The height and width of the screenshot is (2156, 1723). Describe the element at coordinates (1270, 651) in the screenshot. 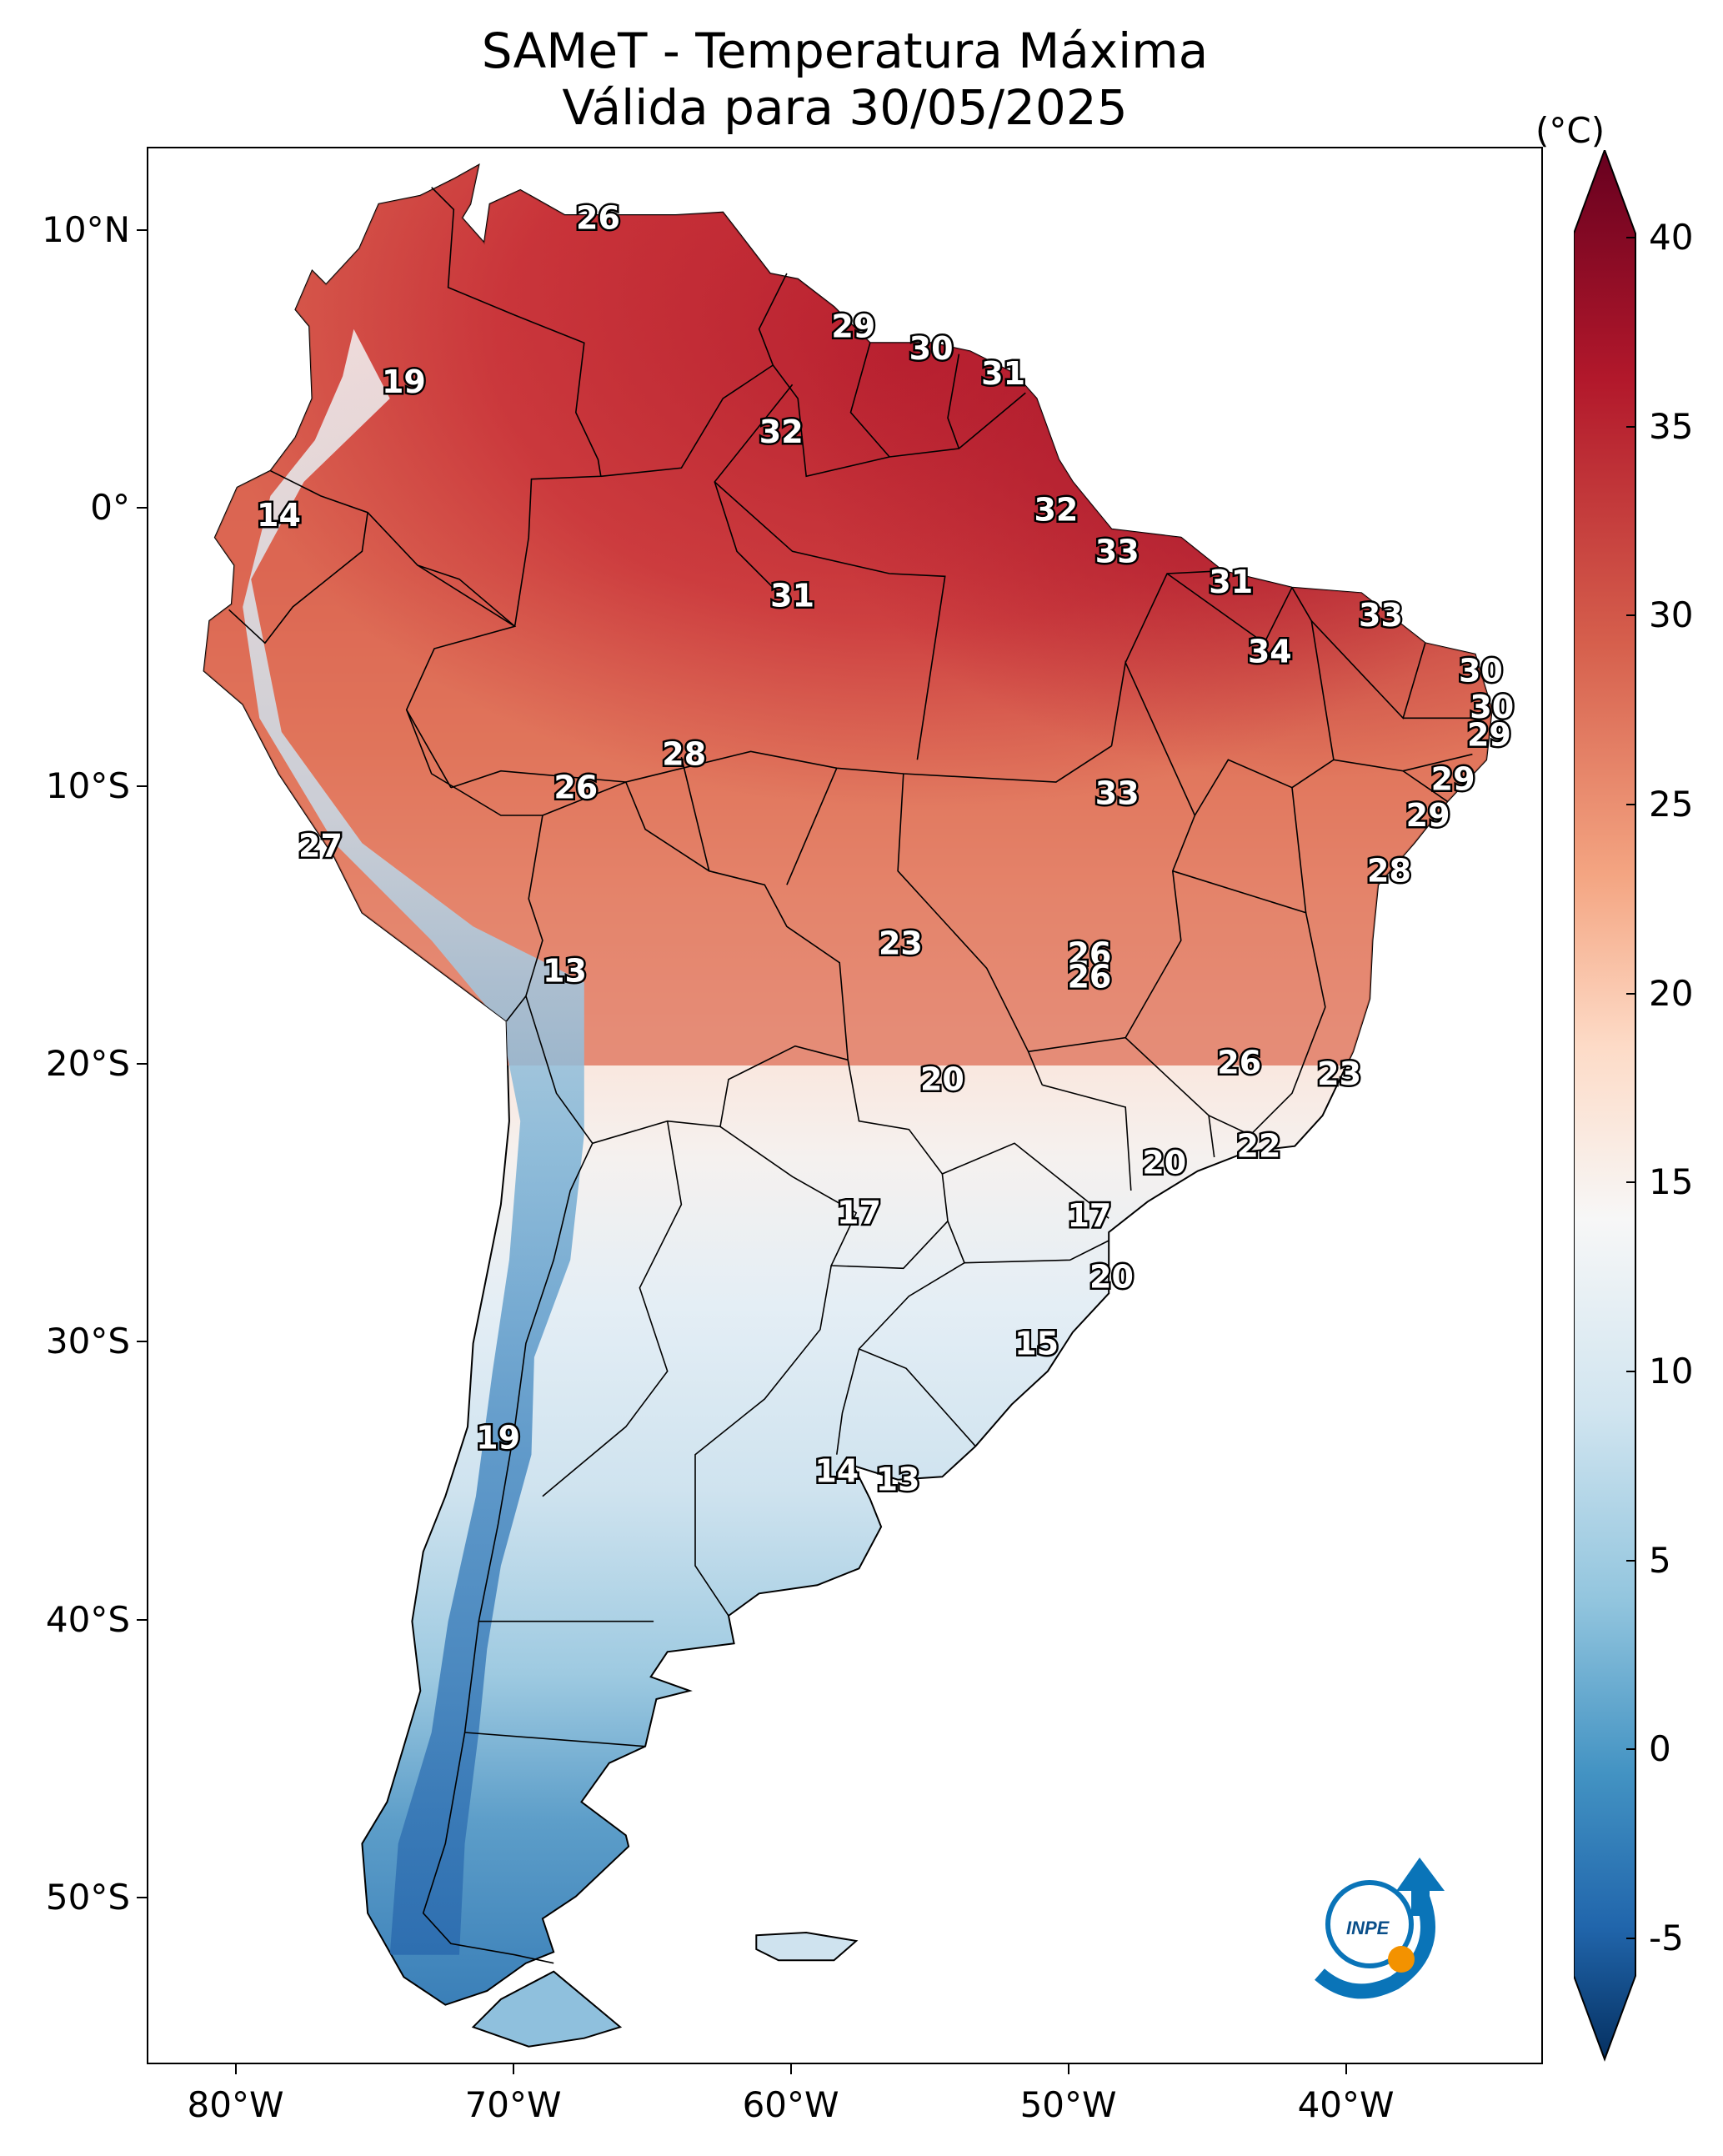

I see `station-label: 34` at that location.